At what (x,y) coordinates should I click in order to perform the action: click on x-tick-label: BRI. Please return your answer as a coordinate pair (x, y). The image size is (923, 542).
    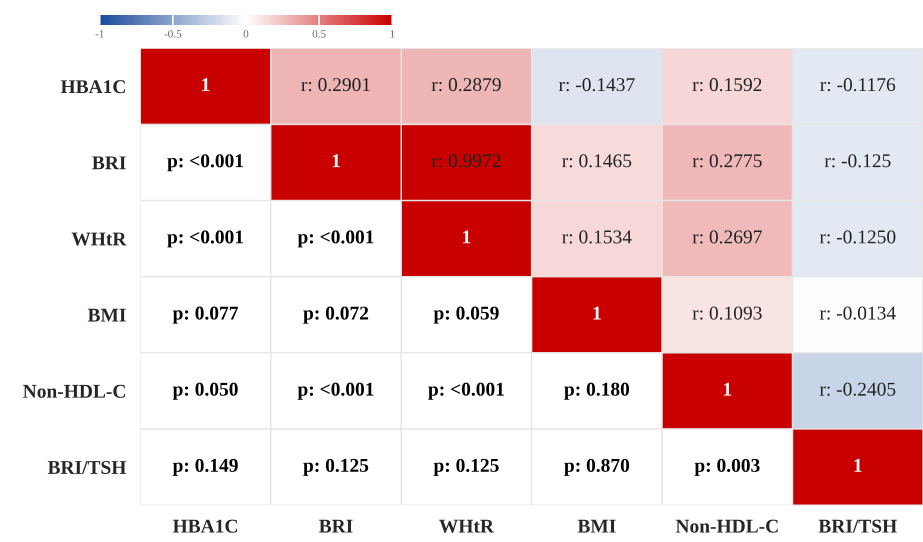
    Looking at the image, I should click on (336, 526).